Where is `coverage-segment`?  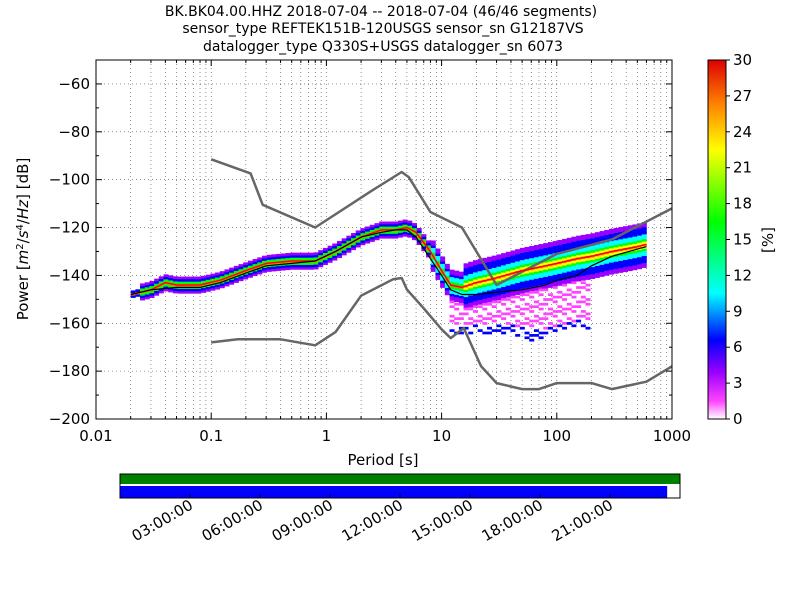
coverage-segment is located at coordinates (394, 492).